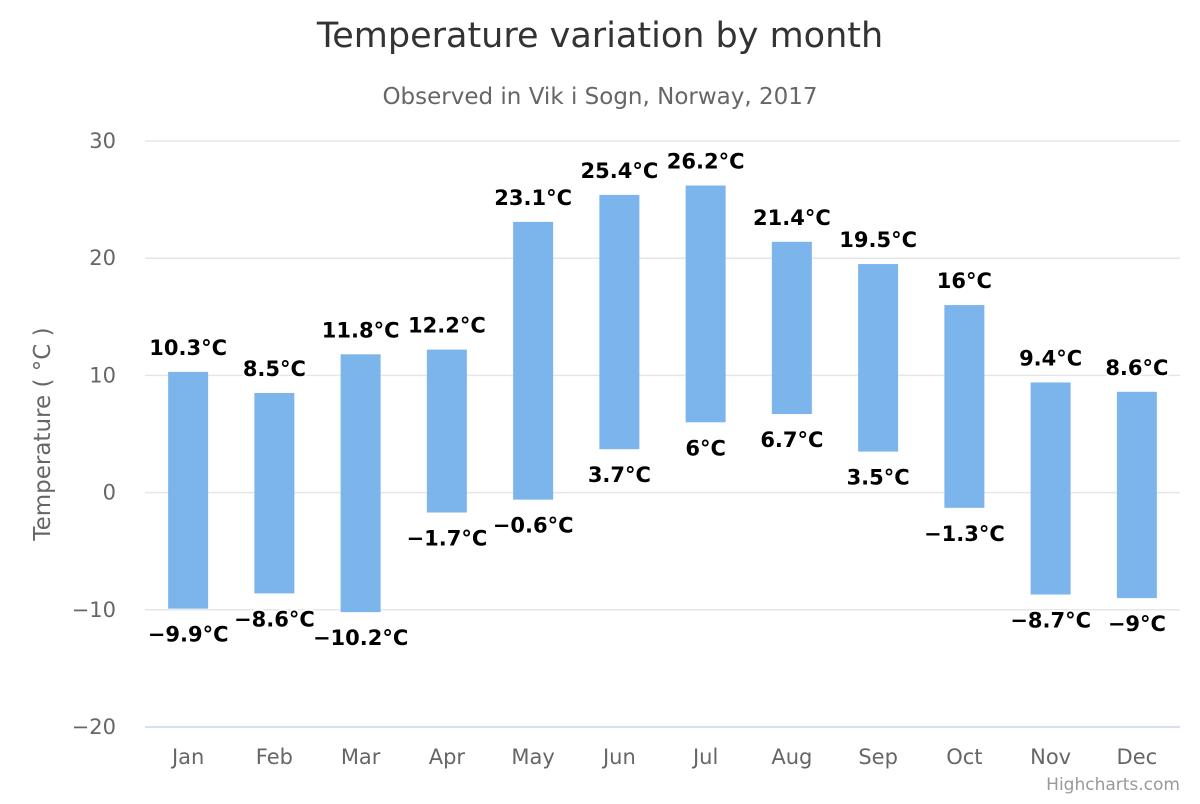  Describe the element at coordinates (705, 448) in the screenshot. I see `low-value-label: 6°C` at that location.